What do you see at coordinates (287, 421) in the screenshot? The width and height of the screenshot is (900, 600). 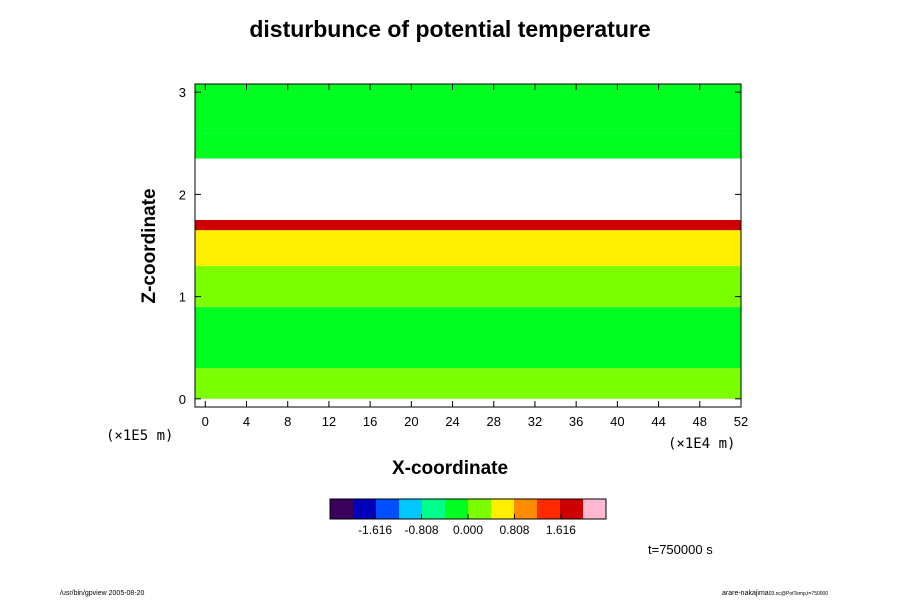 I see `x-tick-label: 8` at bounding box center [287, 421].